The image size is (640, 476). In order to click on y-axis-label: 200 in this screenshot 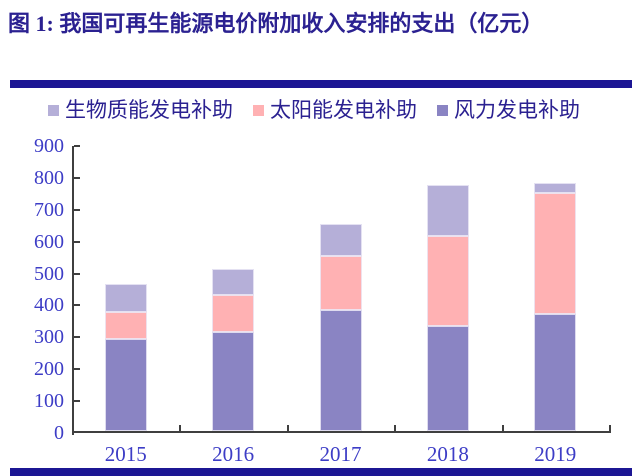, I will do `click(49, 369)`.